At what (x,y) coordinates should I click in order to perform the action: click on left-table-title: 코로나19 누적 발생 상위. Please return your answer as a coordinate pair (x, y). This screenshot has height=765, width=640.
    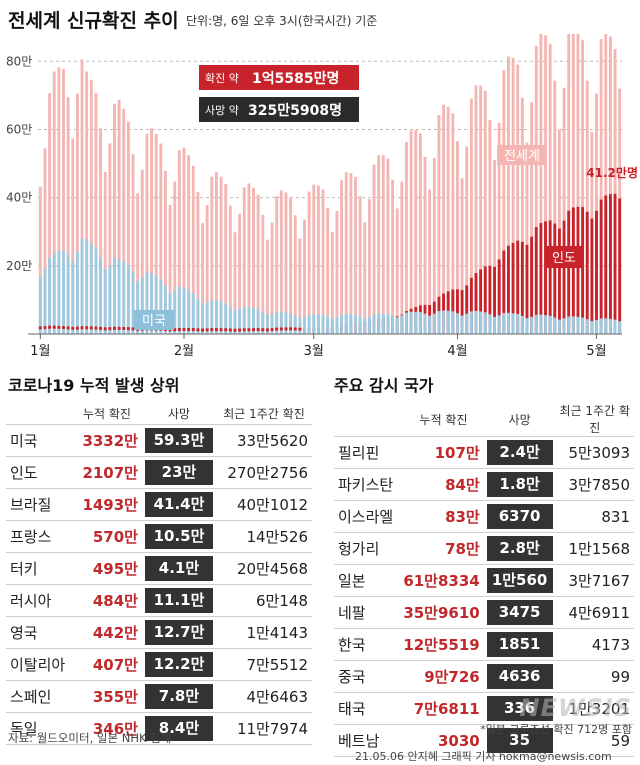
    Looking at the image, I should click on (94, 385).